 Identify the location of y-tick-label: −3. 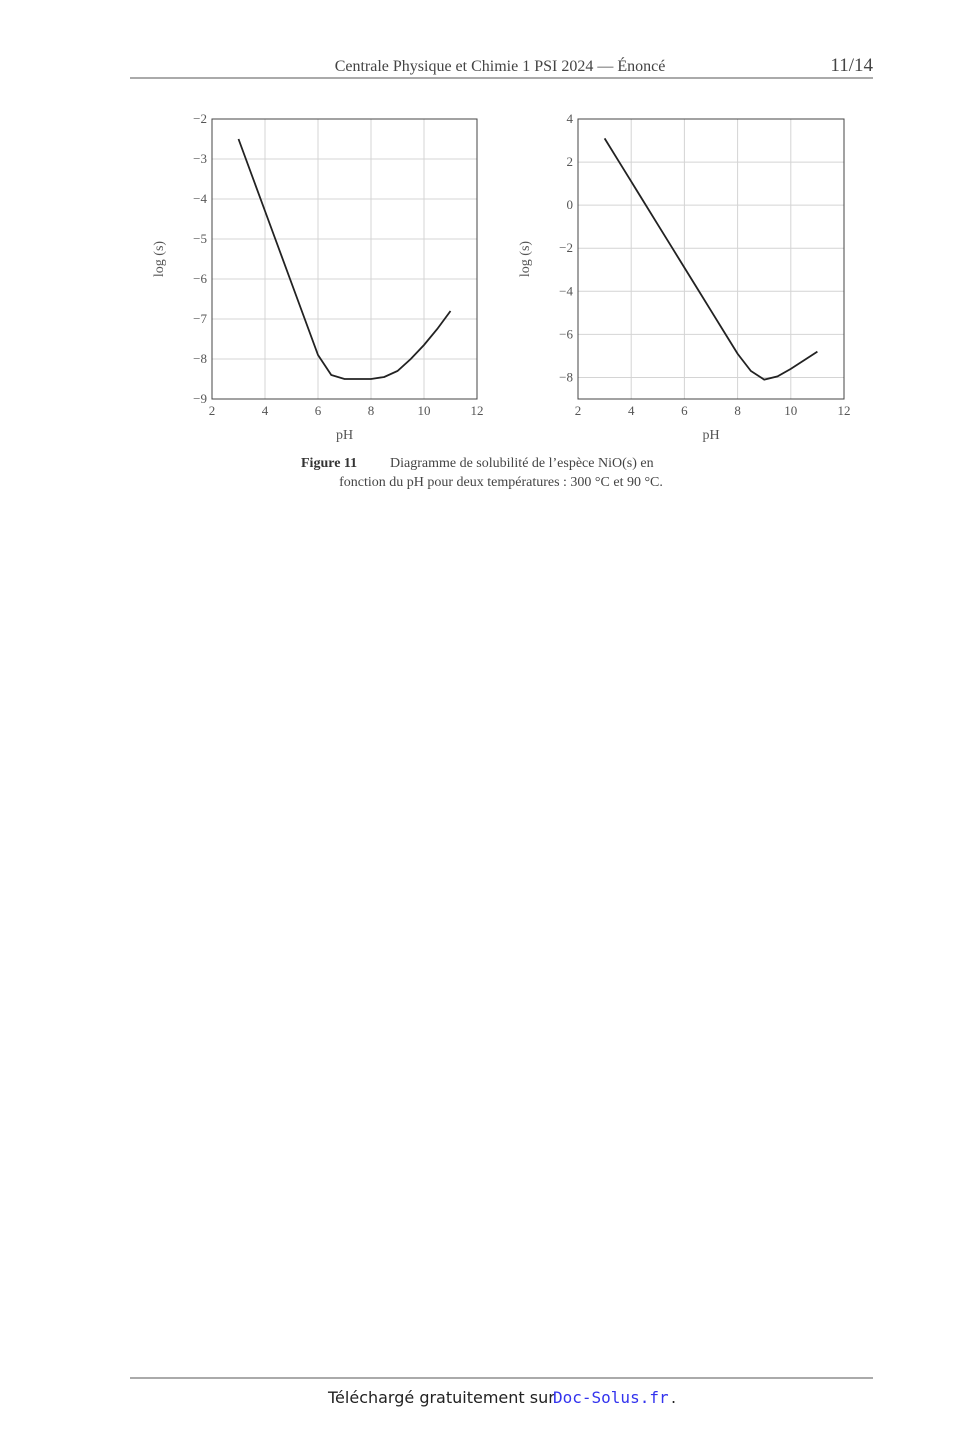
(200, 158).